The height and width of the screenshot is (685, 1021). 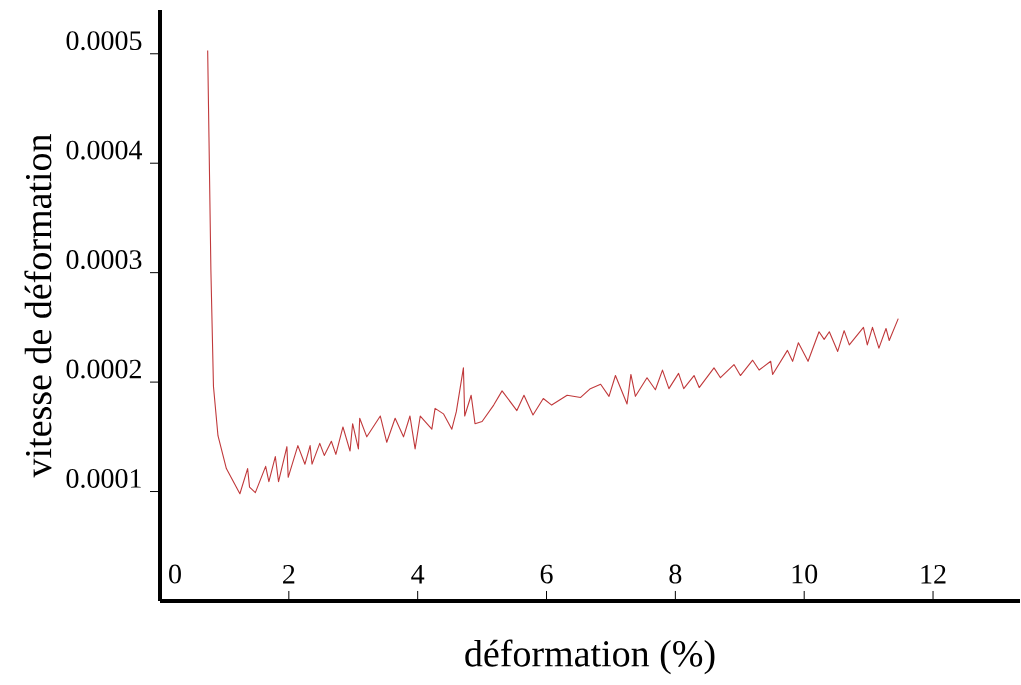 I want to click on x-tick-label: 2, so click(x=289, y=574).